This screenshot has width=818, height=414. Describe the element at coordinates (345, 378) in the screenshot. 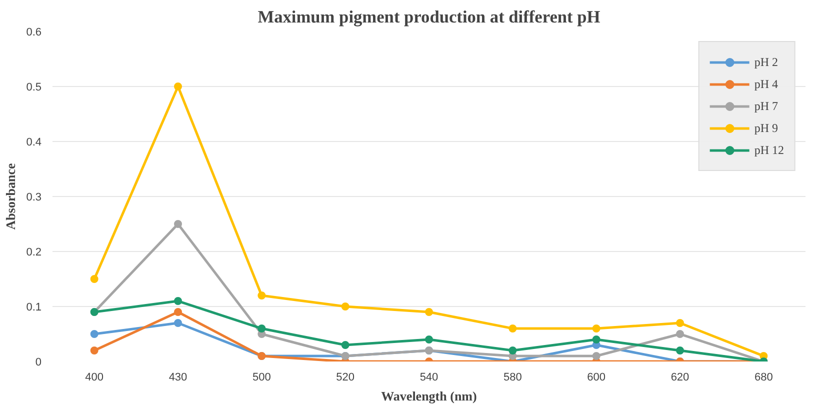

I see `x-tick-label: 520` at that location.